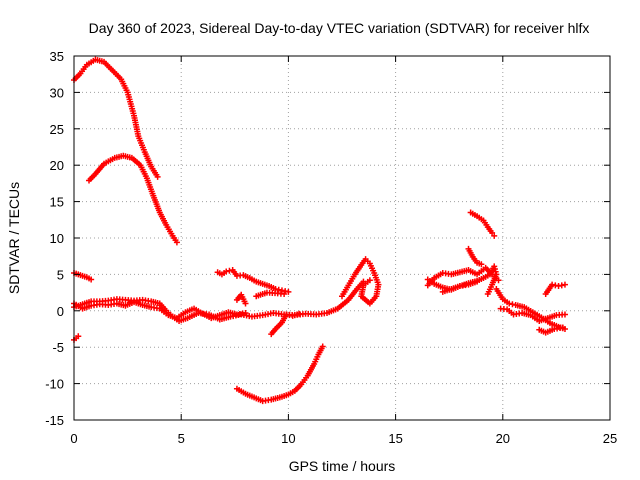 Image resolution: width=640 pixels, height=480 pixels. I want to click on y-axis-label: SDTVAR / TECUs, so click(14, 238).